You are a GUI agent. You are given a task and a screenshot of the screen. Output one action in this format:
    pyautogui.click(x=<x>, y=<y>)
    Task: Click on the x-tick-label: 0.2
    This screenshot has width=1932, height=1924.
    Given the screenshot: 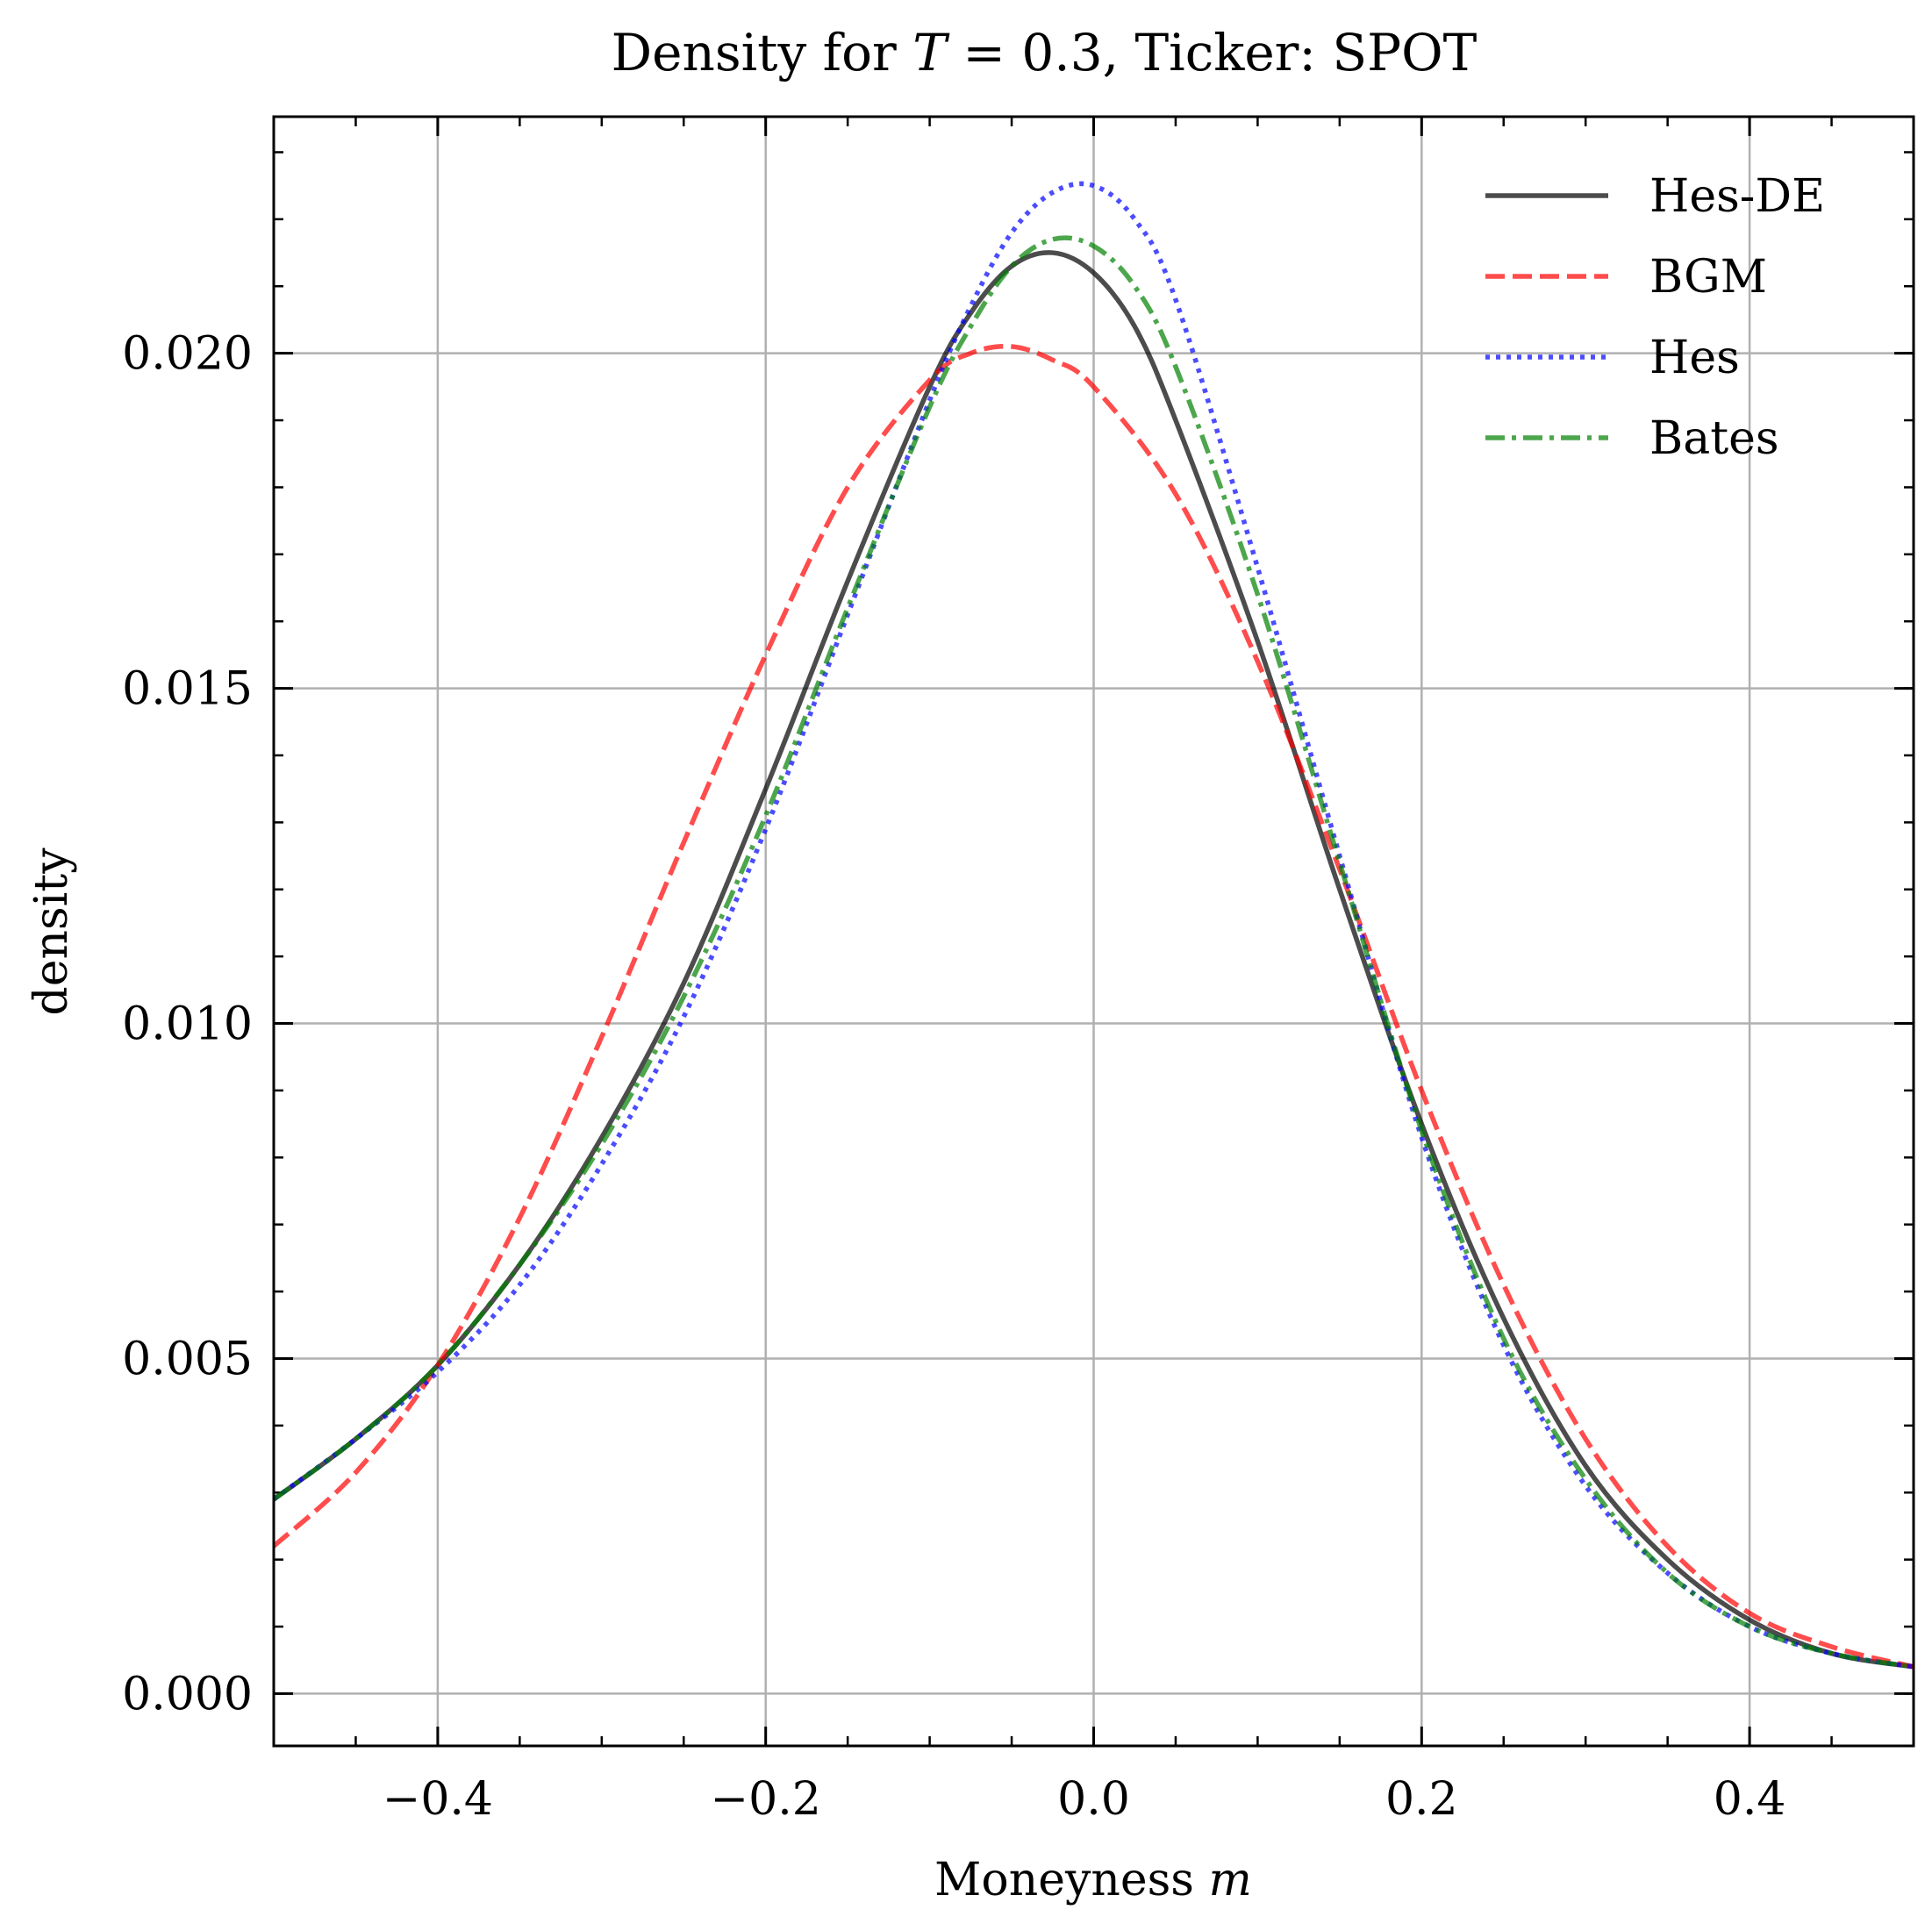 What is the action you would take?
    pyautogui.click(x=1421, y=1799)
    